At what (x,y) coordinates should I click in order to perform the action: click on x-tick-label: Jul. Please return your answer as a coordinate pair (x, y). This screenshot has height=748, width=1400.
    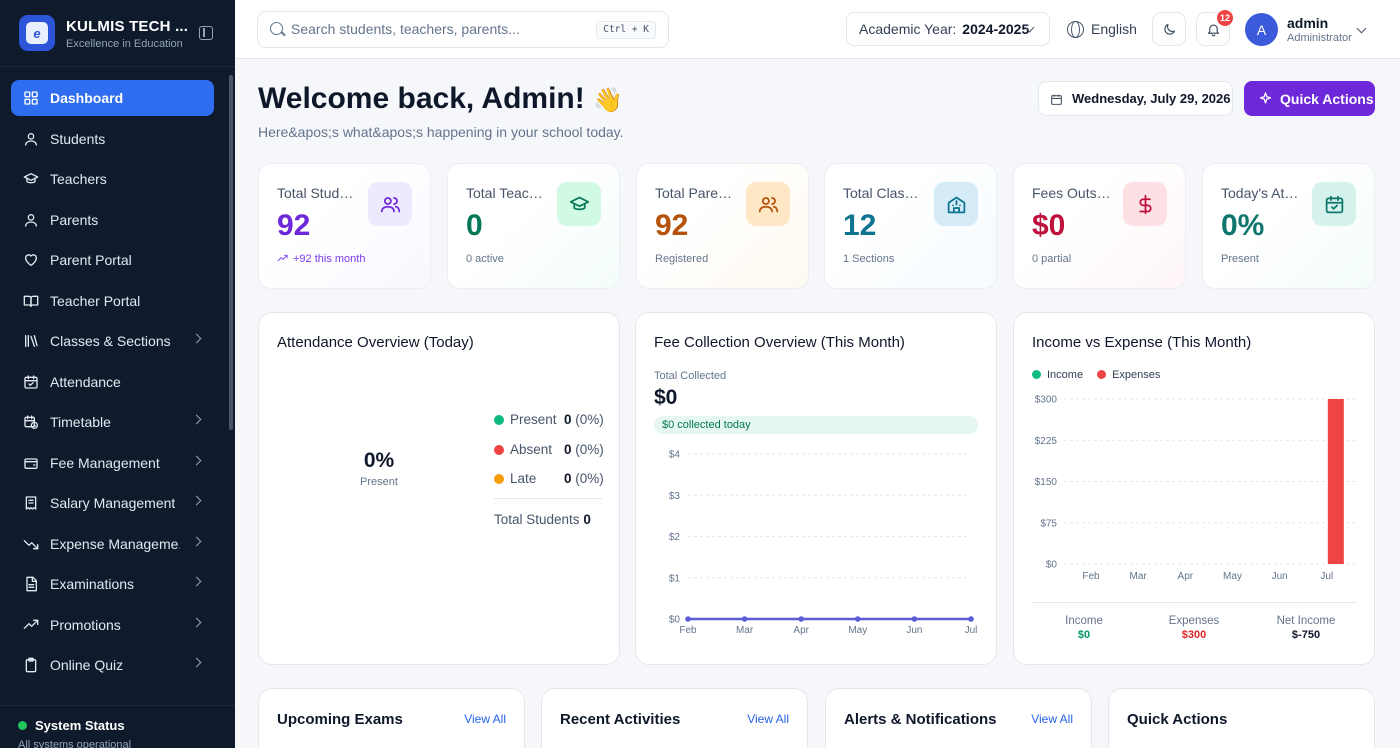
    Looking at the image, I should click on (1326, 576).